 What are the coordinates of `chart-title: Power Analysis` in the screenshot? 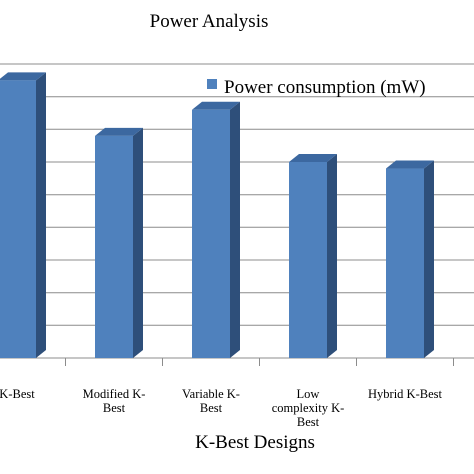 It's located at (209, 21).